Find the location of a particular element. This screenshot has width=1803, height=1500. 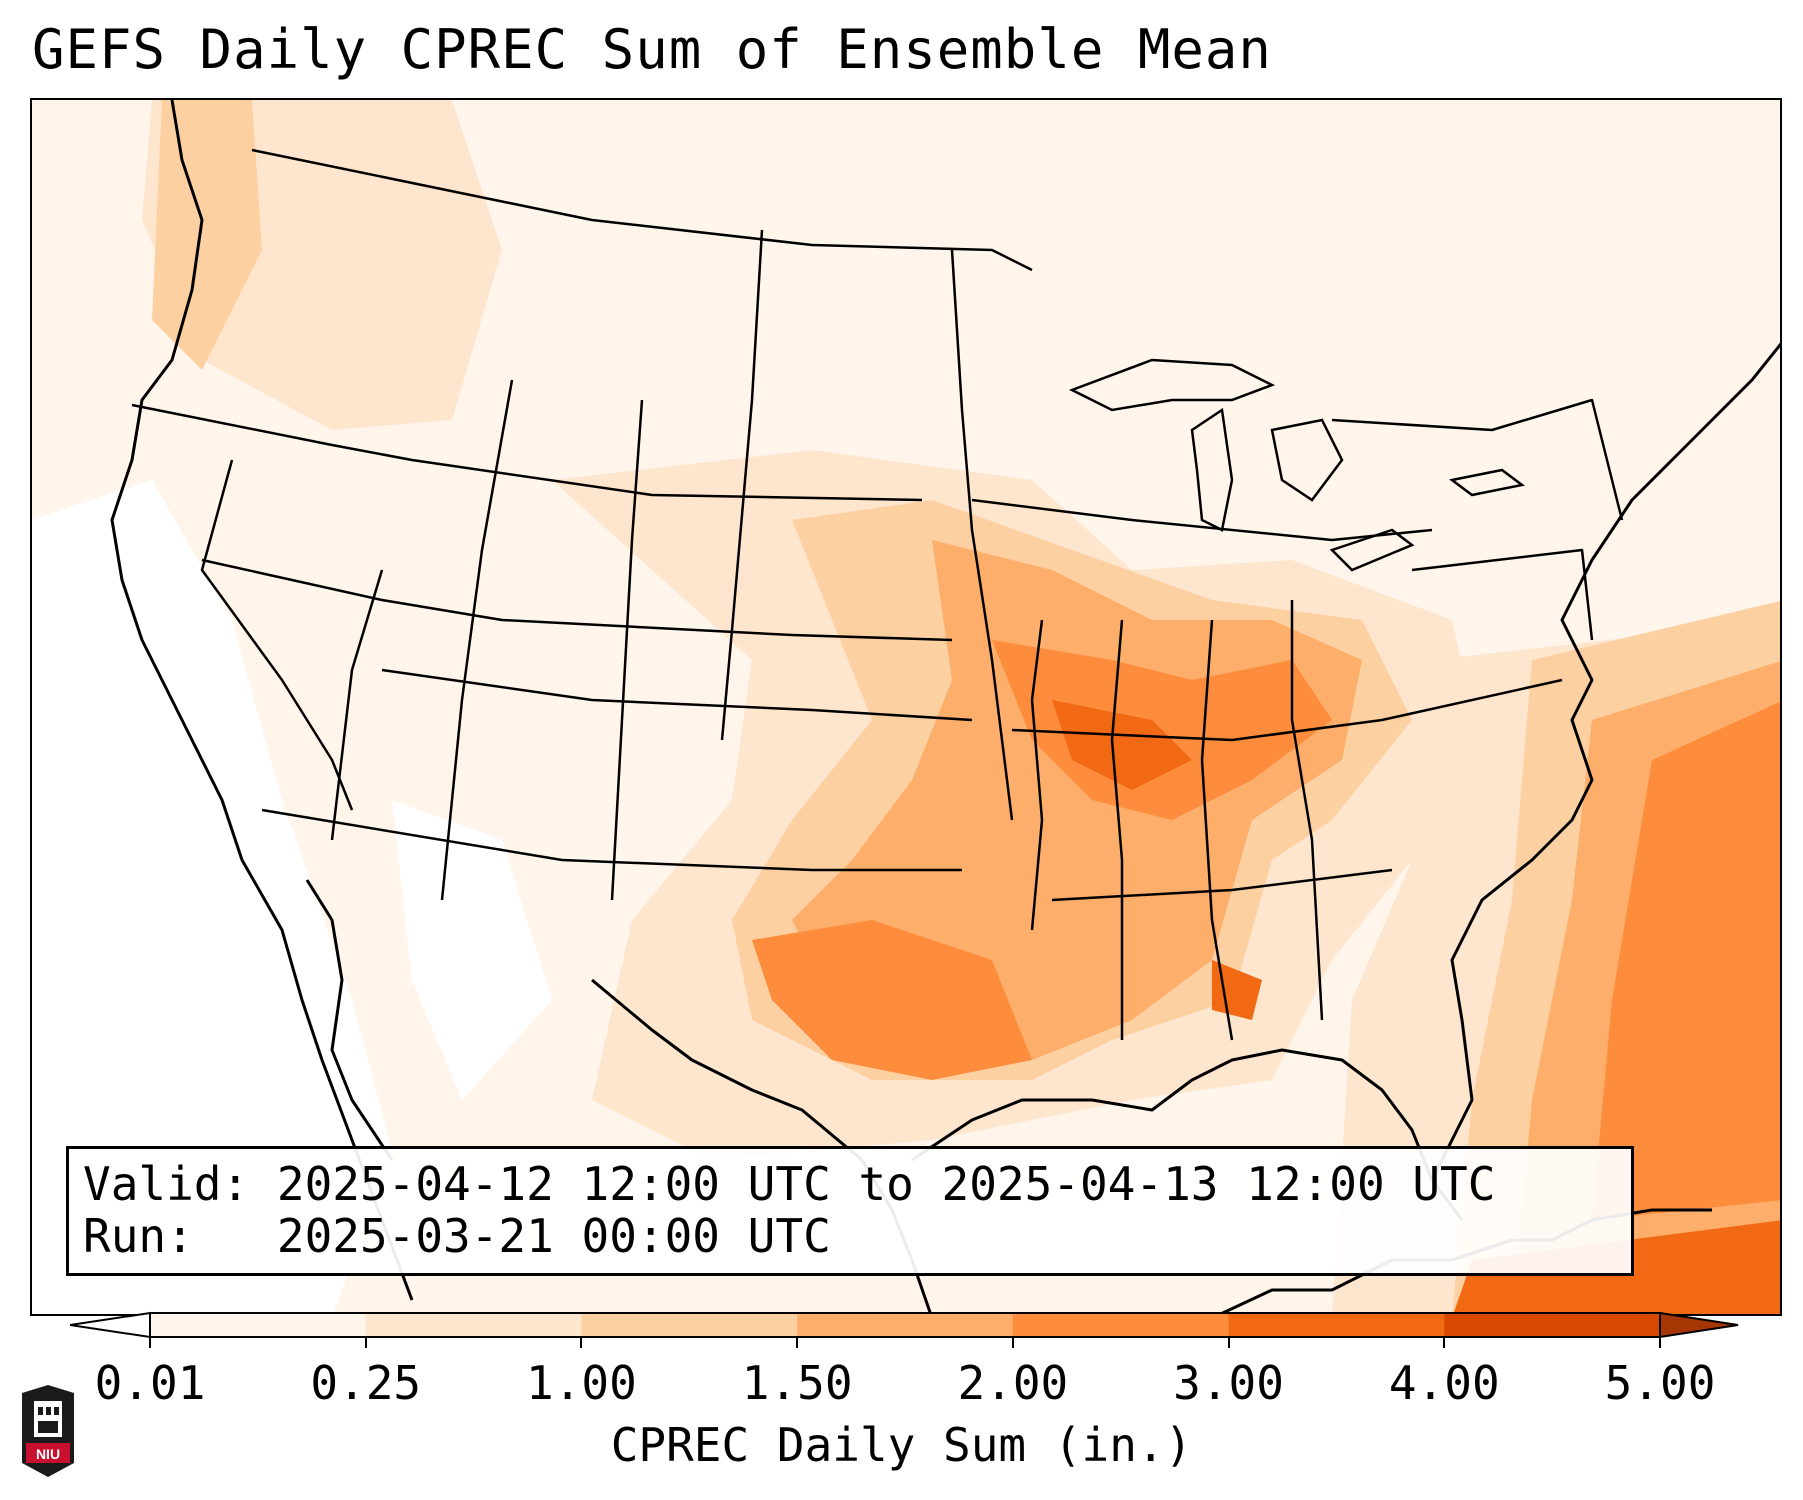

precip-area-southern-plains is located at coordinates (892, 1000).